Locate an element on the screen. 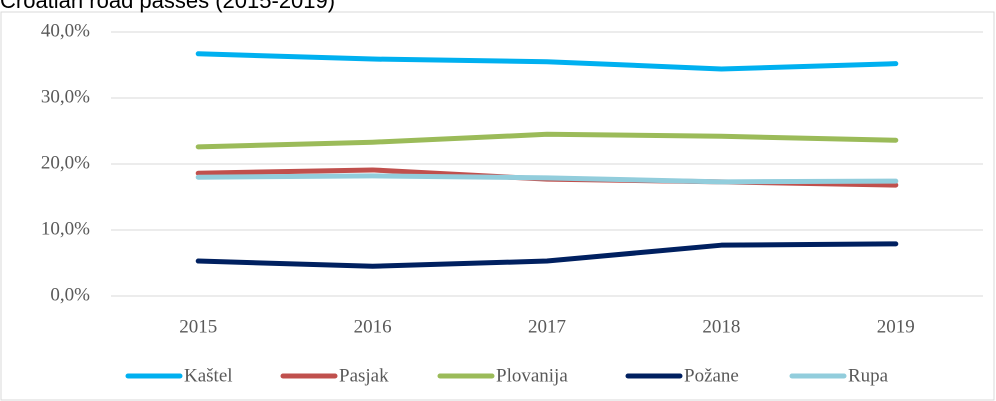 This screenshot has width=996, height=401. x-tick-label: 2018 is located at coordinates (721, 326).